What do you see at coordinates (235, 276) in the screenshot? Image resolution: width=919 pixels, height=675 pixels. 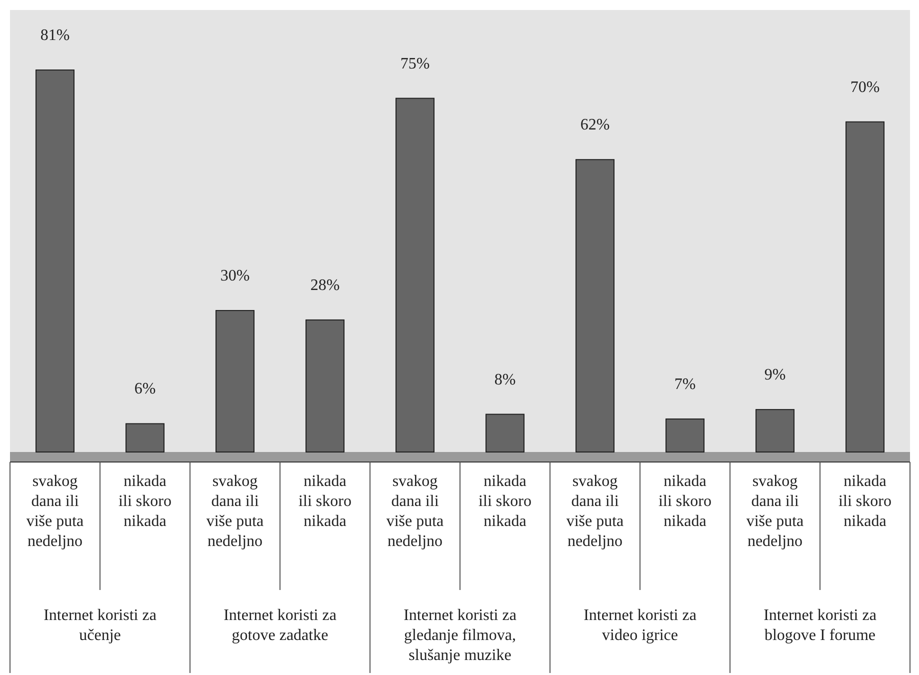 I see `data-label: 30%` at bounding box center [235, 276].